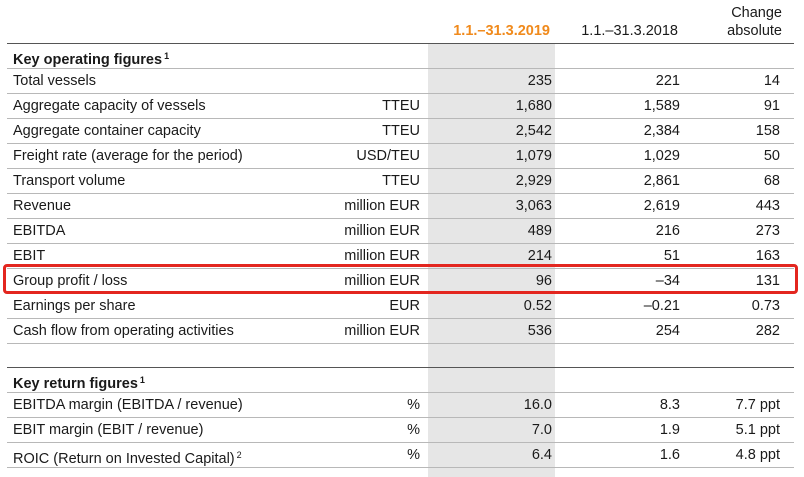 The width and height of the screenshot is (804, 477). What do you see at coordinates (671, 256) in the screenshot?
I see `value-2018: 51` at bounding box center [671, 256].